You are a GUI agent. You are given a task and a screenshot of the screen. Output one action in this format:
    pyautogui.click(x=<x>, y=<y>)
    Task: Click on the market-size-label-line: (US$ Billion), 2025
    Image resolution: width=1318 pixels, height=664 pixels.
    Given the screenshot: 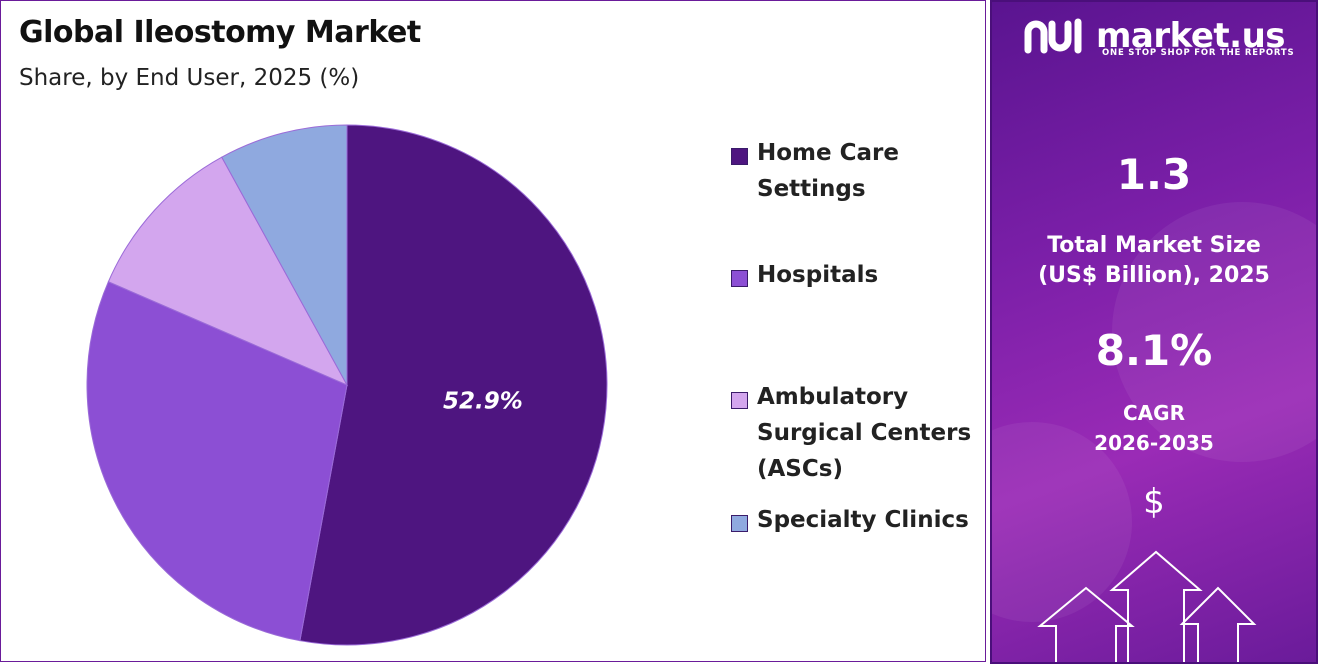 What is the action you would take?
    pyautogui.click(x=1154, y=275)
    